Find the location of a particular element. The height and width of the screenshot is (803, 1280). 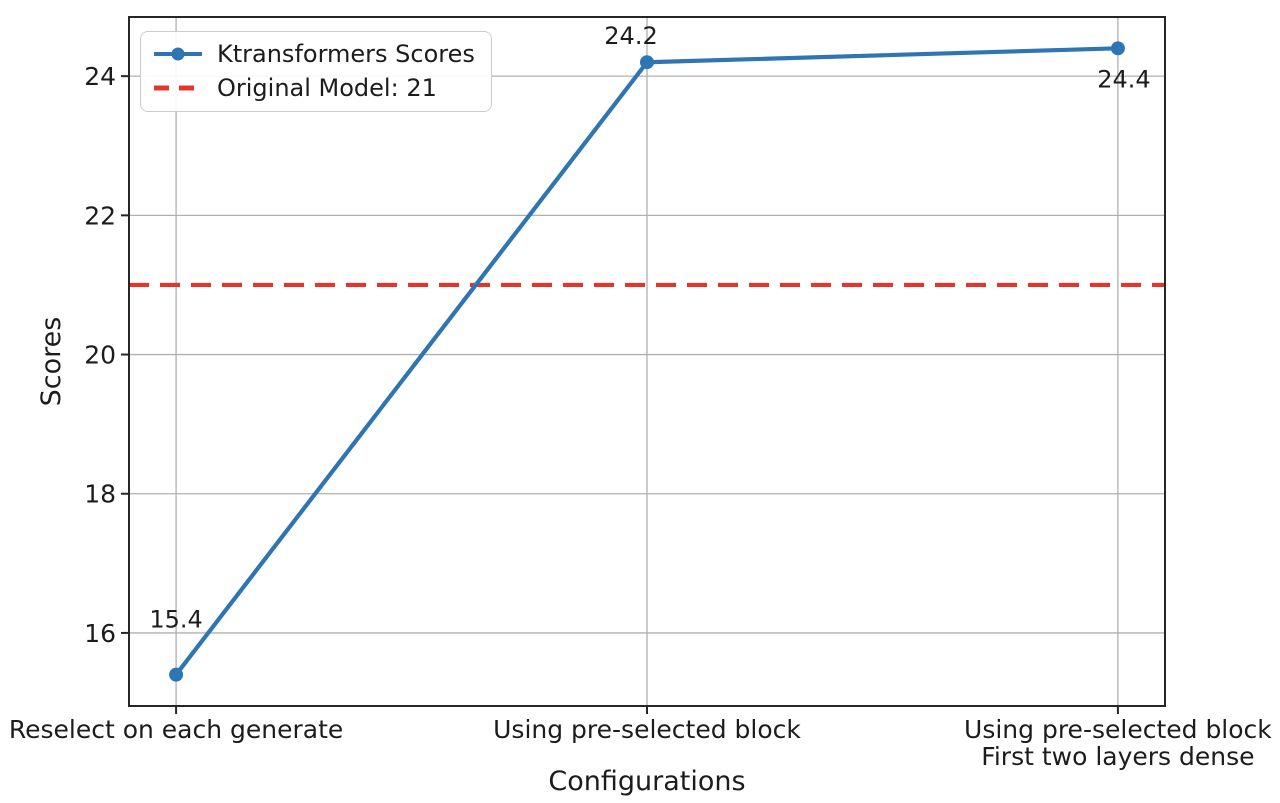

y-axis-label: Scores is located at coordinates (51, 362).